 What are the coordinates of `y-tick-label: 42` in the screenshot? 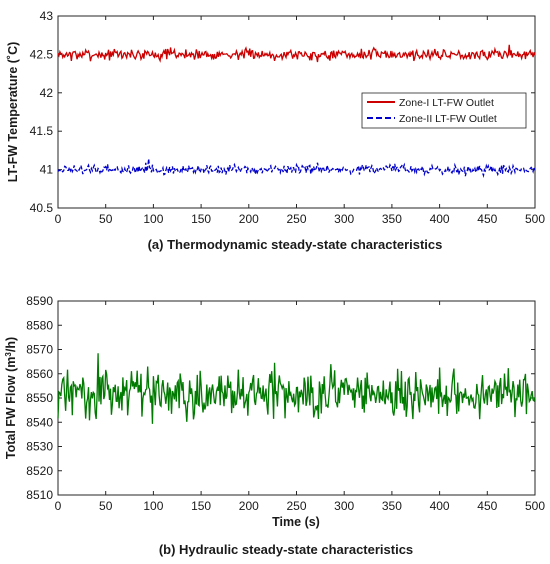 It's located at (47, 93).